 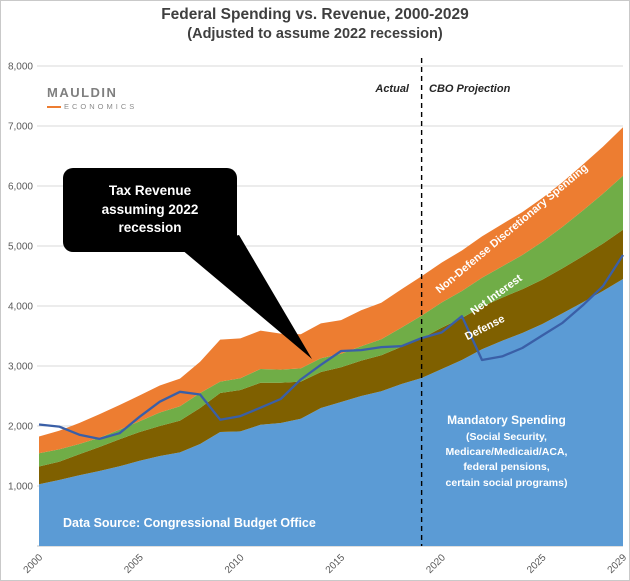 I want to click on actual-label: Actual, so click(x=392, y=89).